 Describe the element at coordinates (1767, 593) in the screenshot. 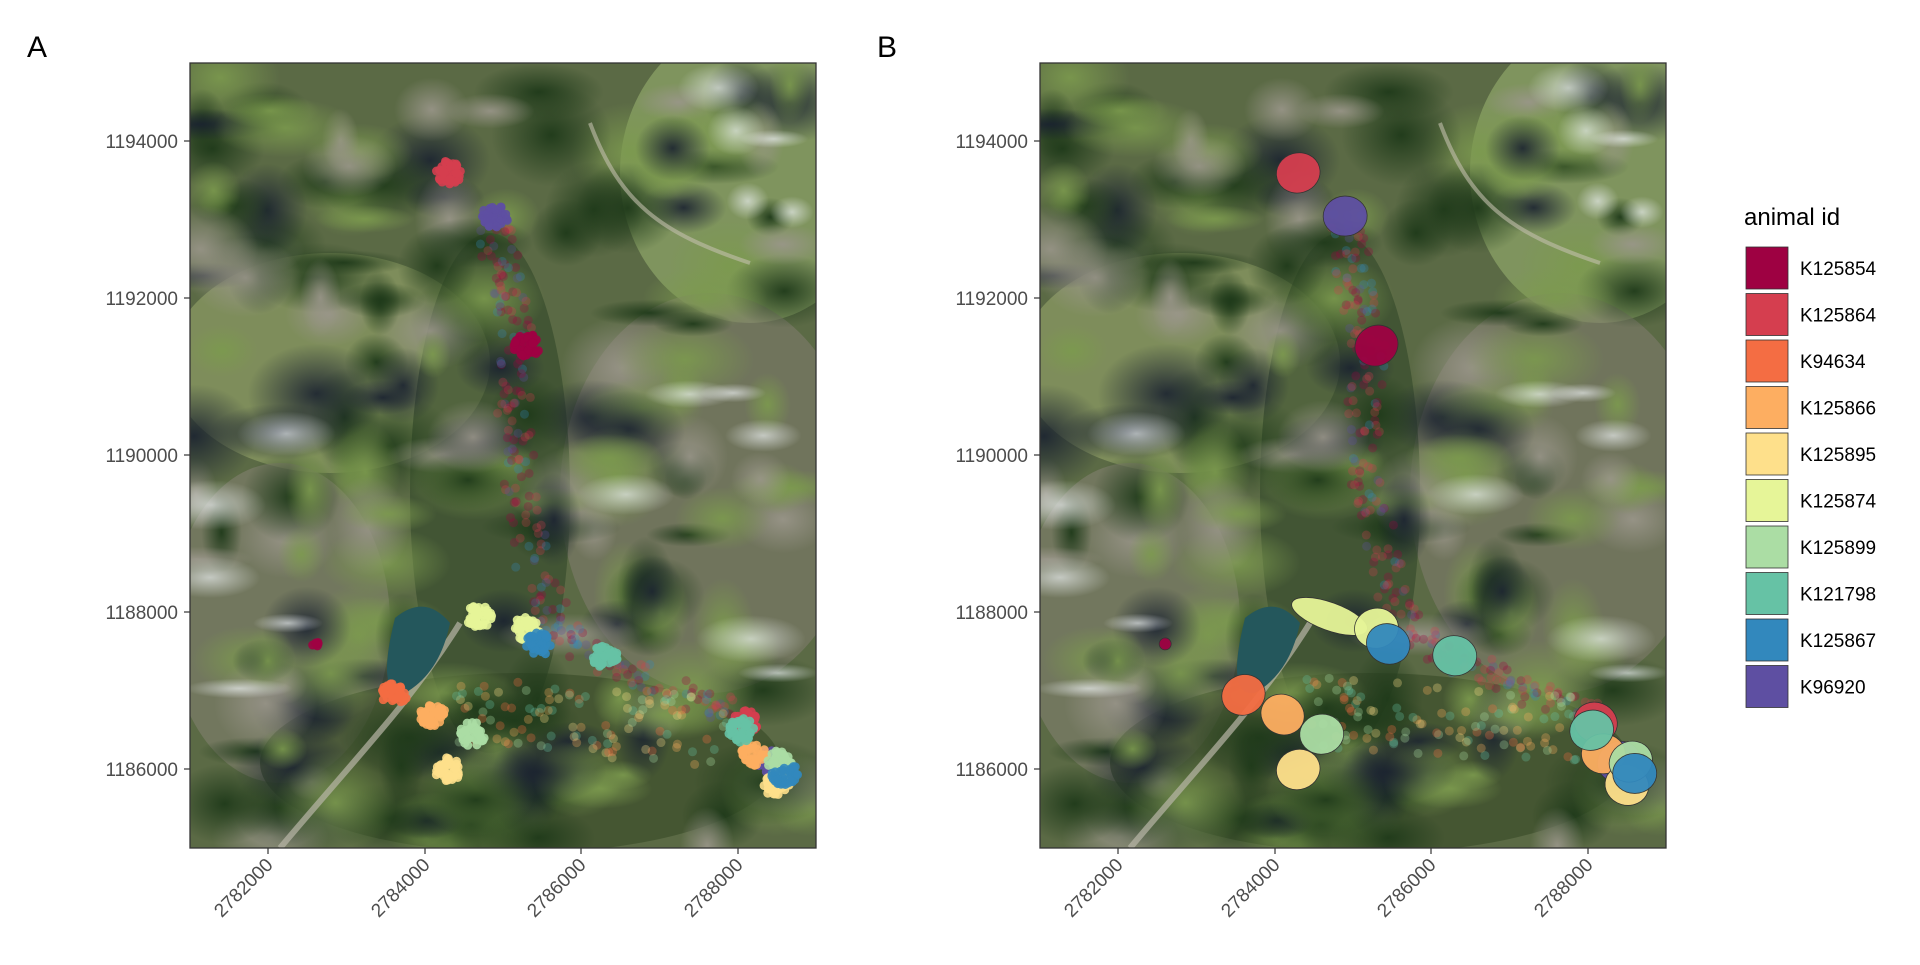

I see `legend-swatch` at that location.